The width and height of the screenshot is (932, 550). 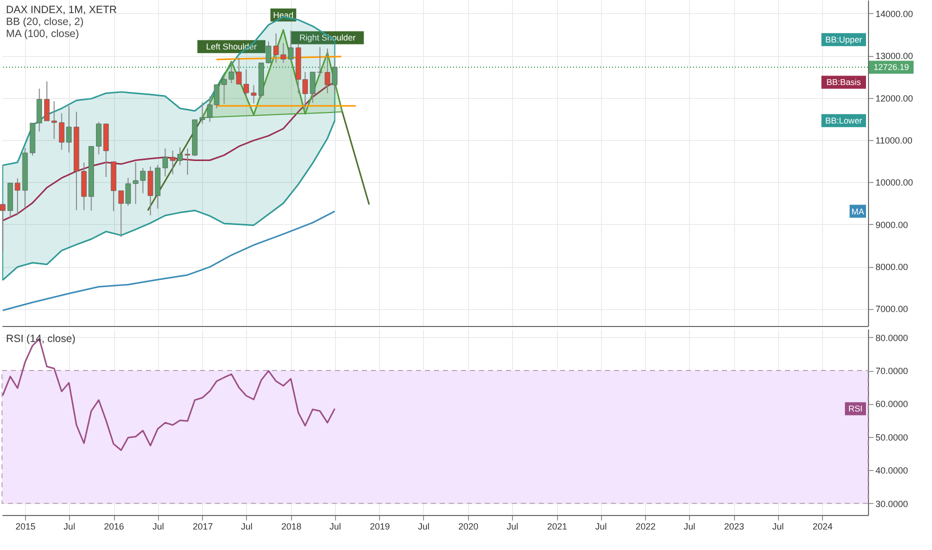 I want to click on annotation: Left Shoulder, so click(x=231, y=47).